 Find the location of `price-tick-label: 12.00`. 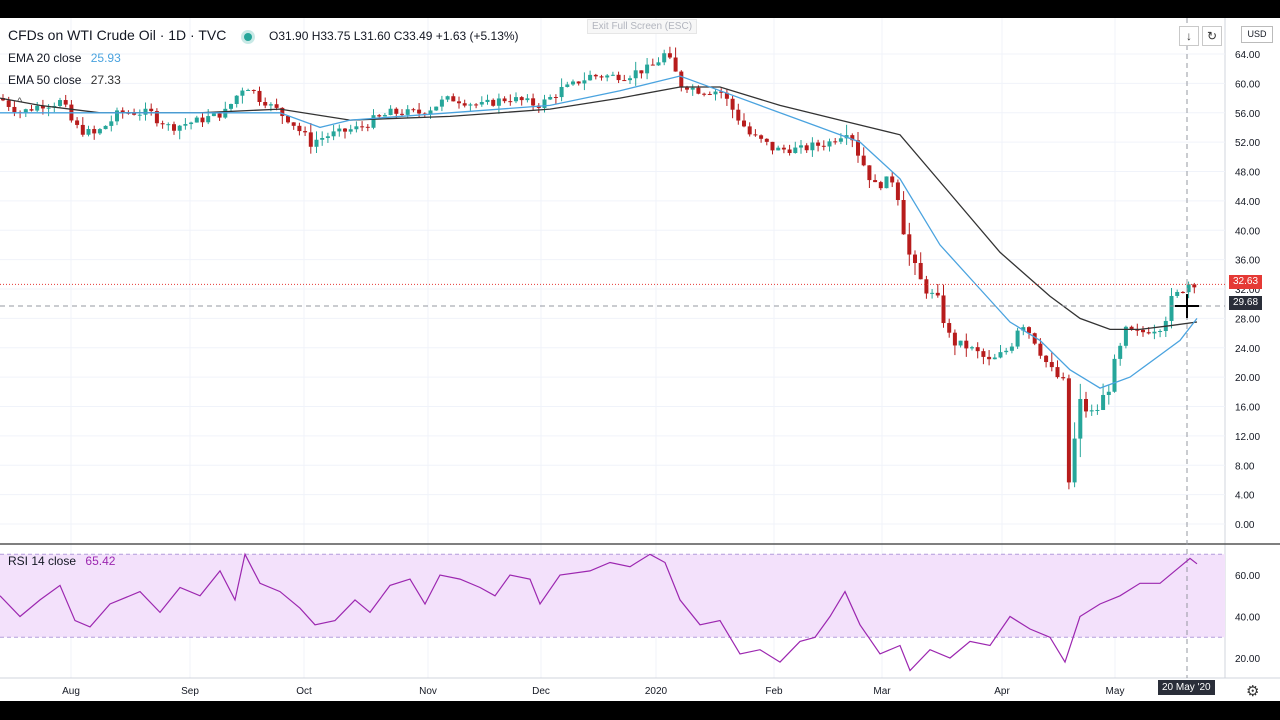

price-tick-label: 12.00 is located at coordinates (1247, 437).